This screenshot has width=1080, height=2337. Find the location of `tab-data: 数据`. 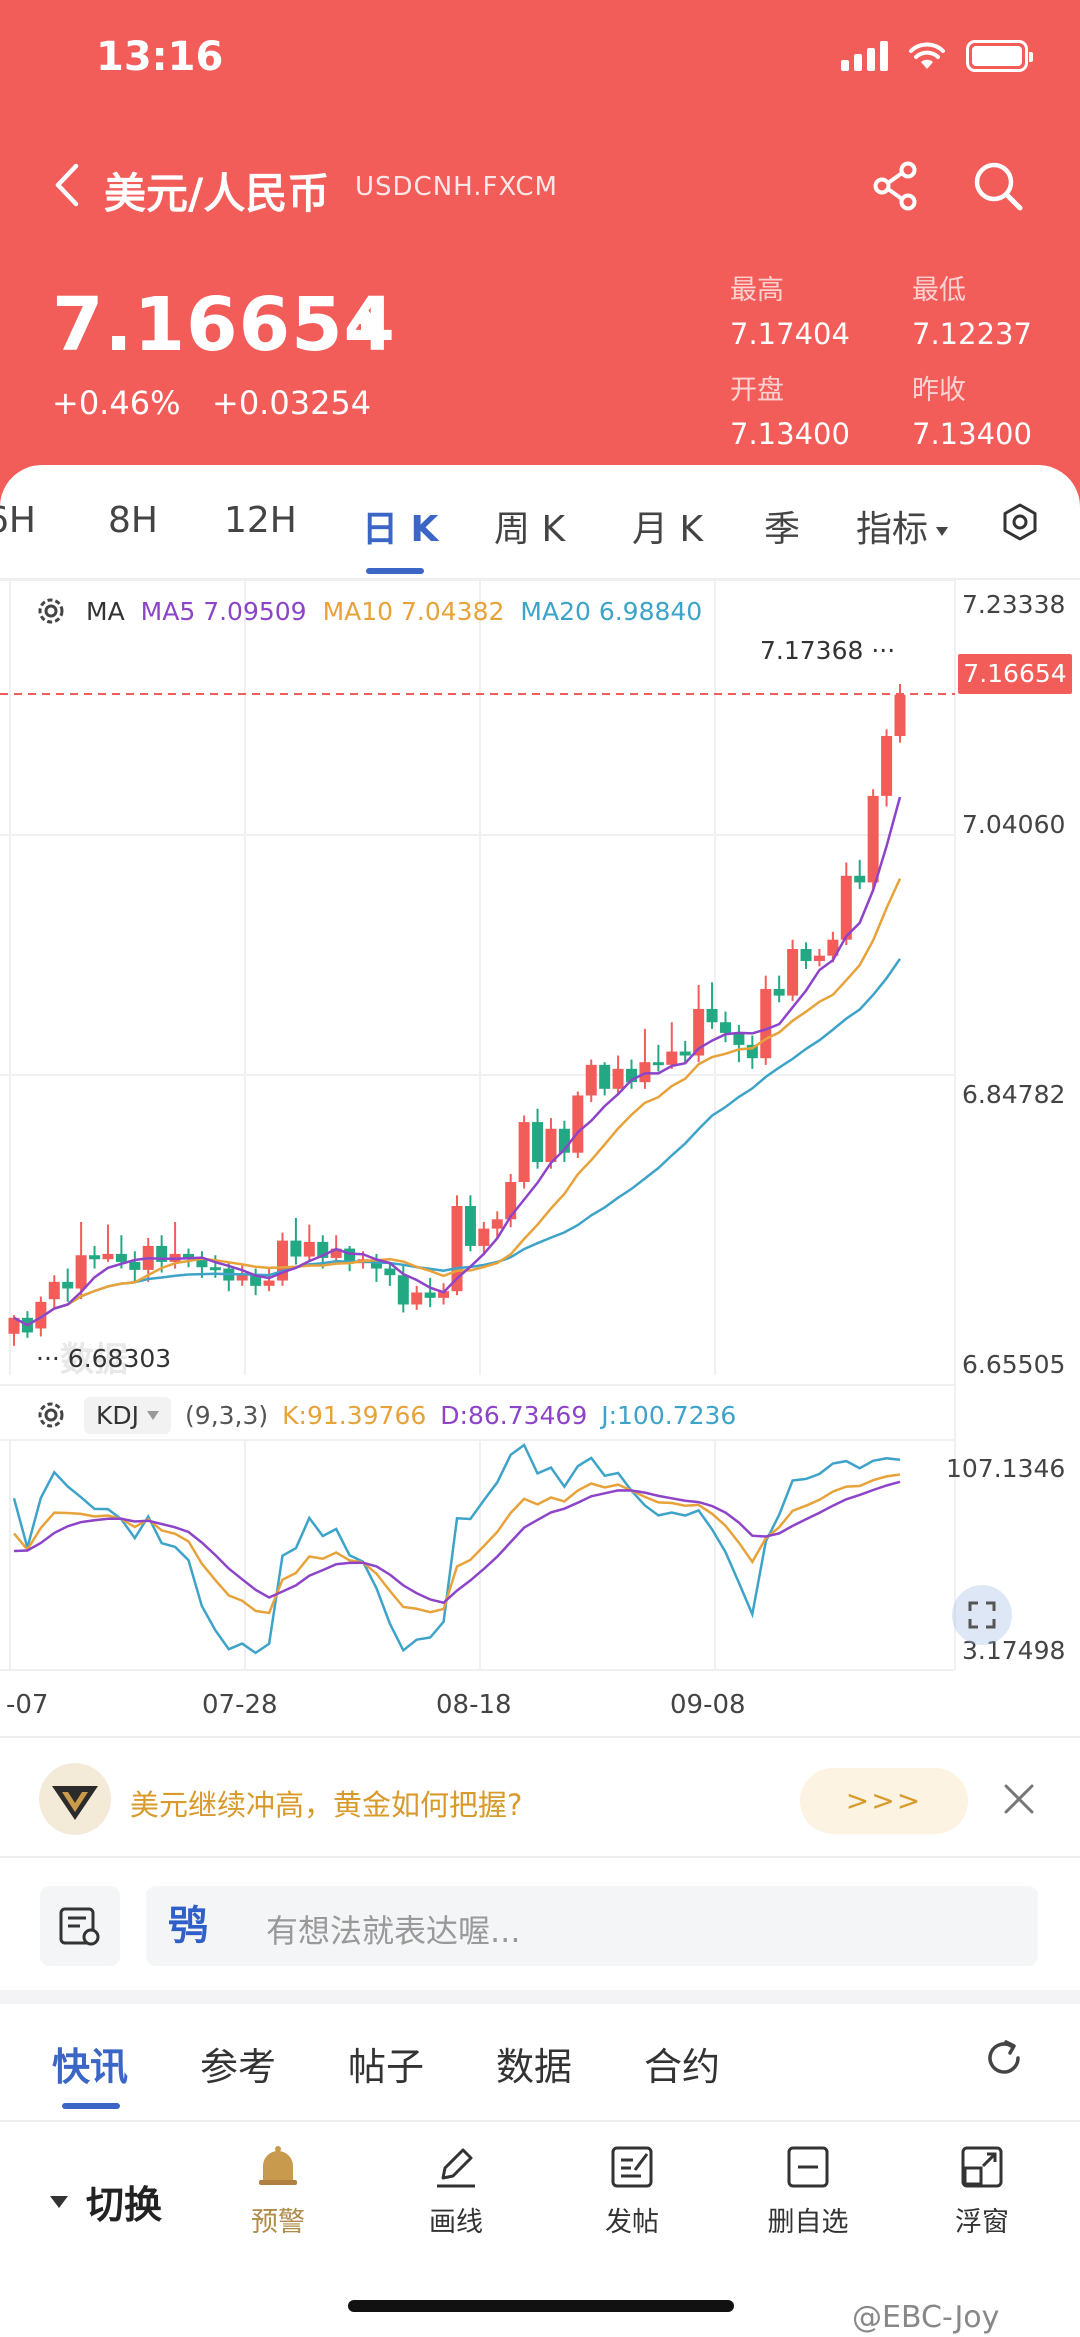

tab-data: 数据 is located at coordinates (534, 2067).